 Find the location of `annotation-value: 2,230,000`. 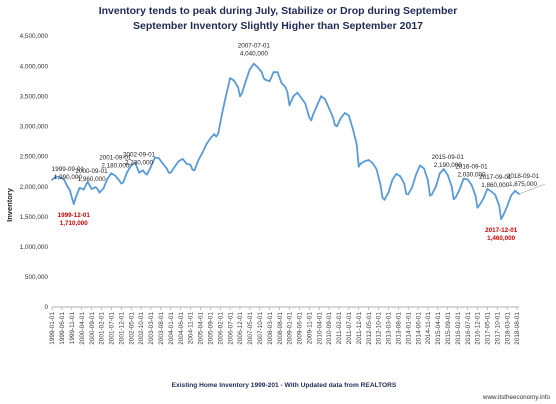

annotation-value: 2,230,000 is located at coordinates (139, 163).